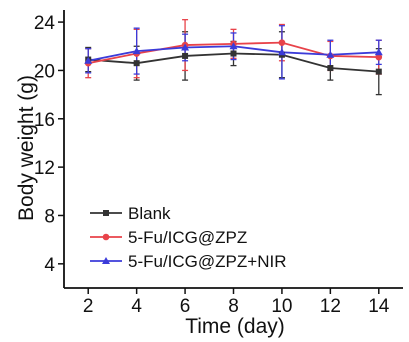 The image size is (409, 342). I want to click on y-tick-label: 4, so click(49, 265).